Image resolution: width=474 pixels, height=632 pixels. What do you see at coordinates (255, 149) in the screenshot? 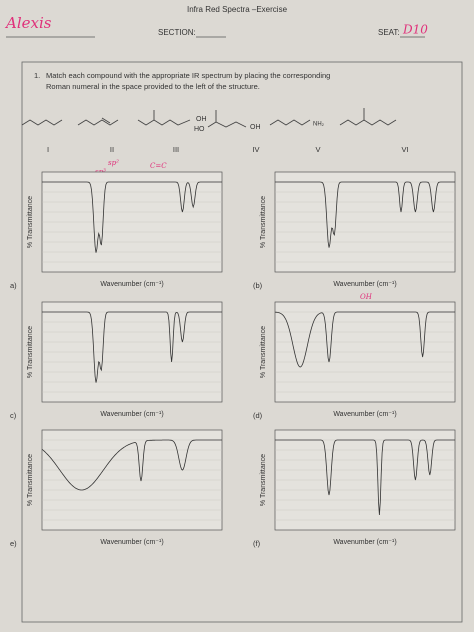
I see `roman-numeral: IV` at bounding box center [255, 149].